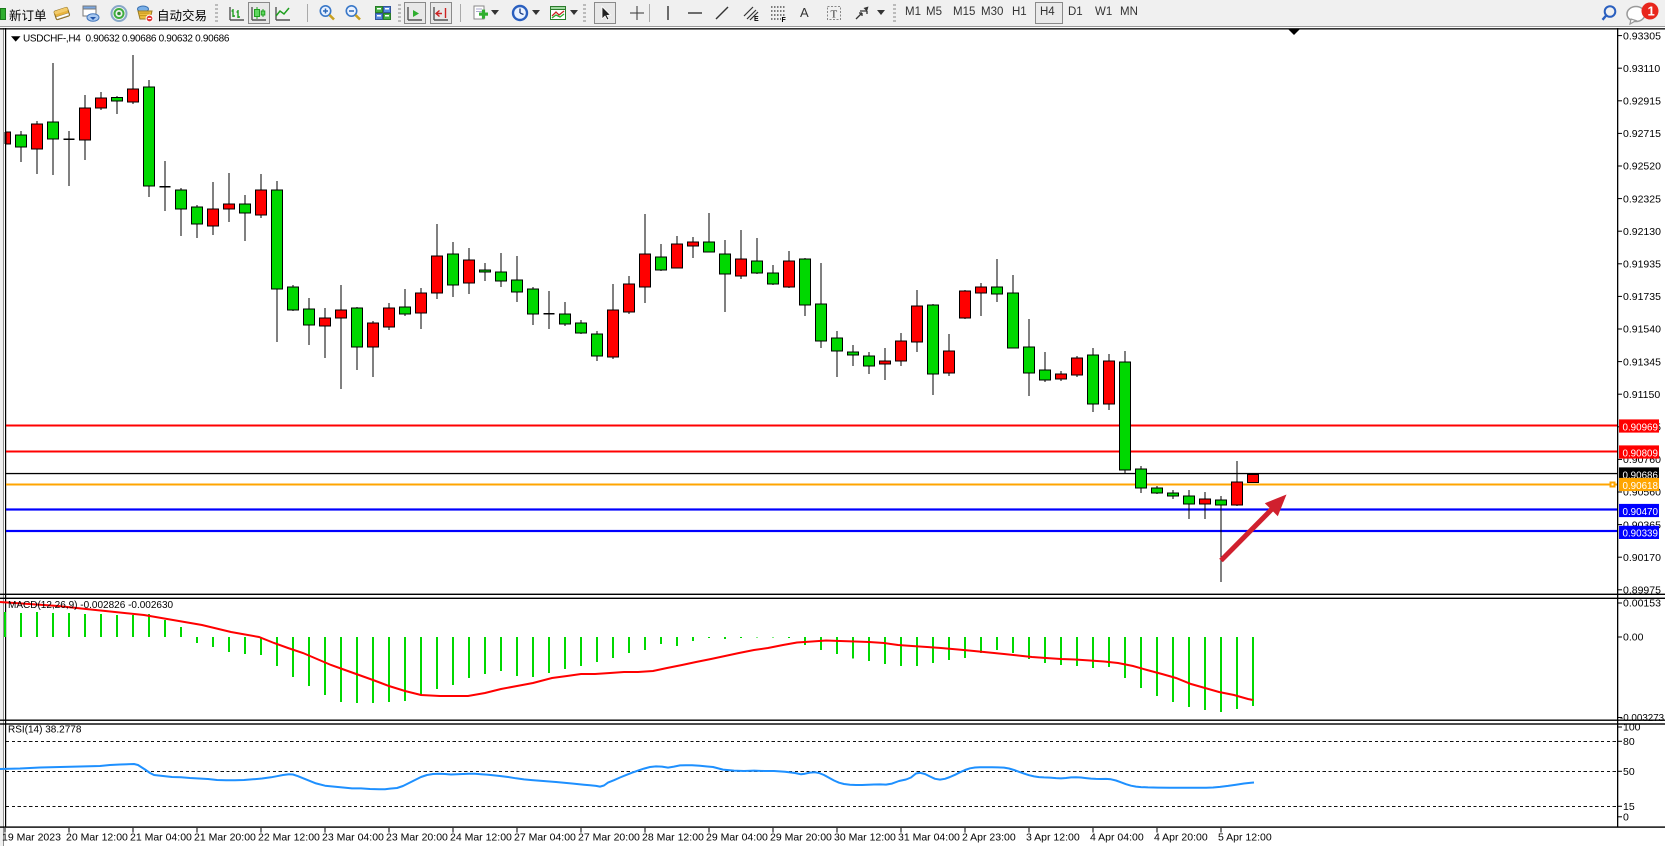  Describe the element at coordinates (737, 838) in the screenshot. I see `svg-text: 29 Mar 04:00` at that location.